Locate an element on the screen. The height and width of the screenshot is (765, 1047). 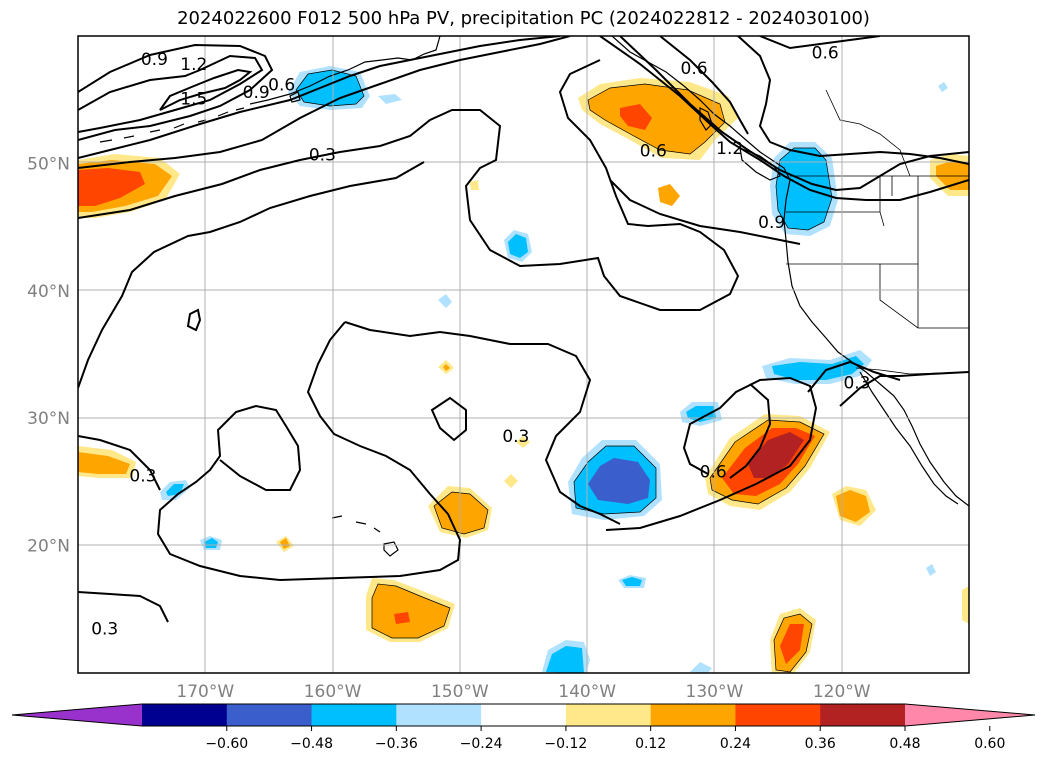
colorbar-tick-label: 0.48 is located at coordinates (904, 744).